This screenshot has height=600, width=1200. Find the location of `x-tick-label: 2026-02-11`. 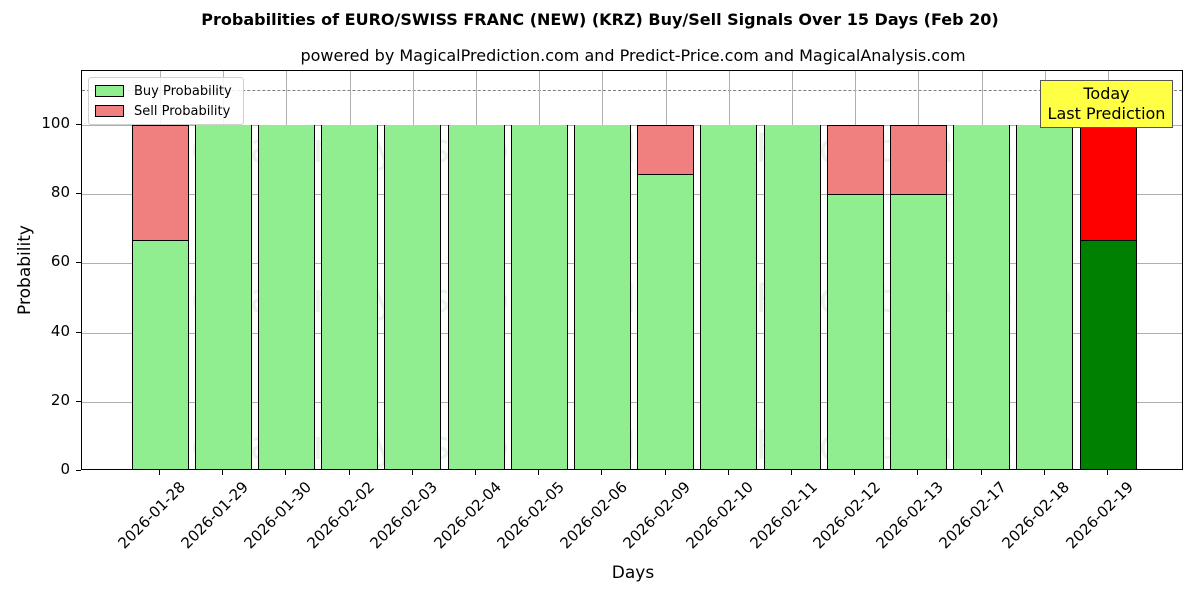

x-tick-label: 2026-02-11 is located at coordinates (783, 515).